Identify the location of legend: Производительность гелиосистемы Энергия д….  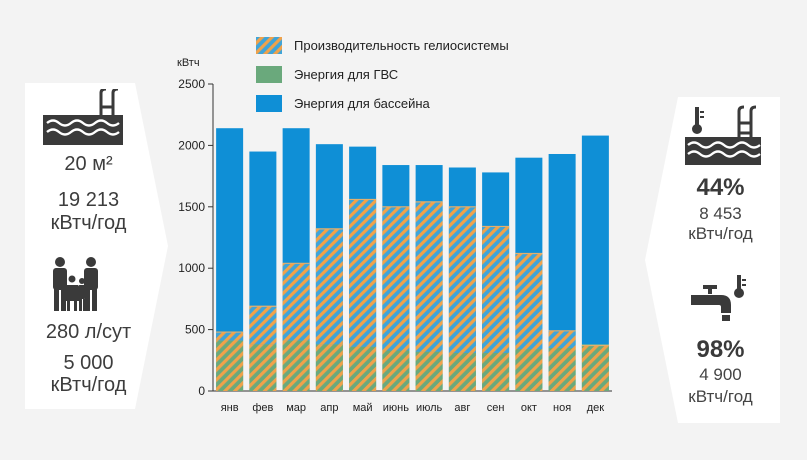
(382, 74).